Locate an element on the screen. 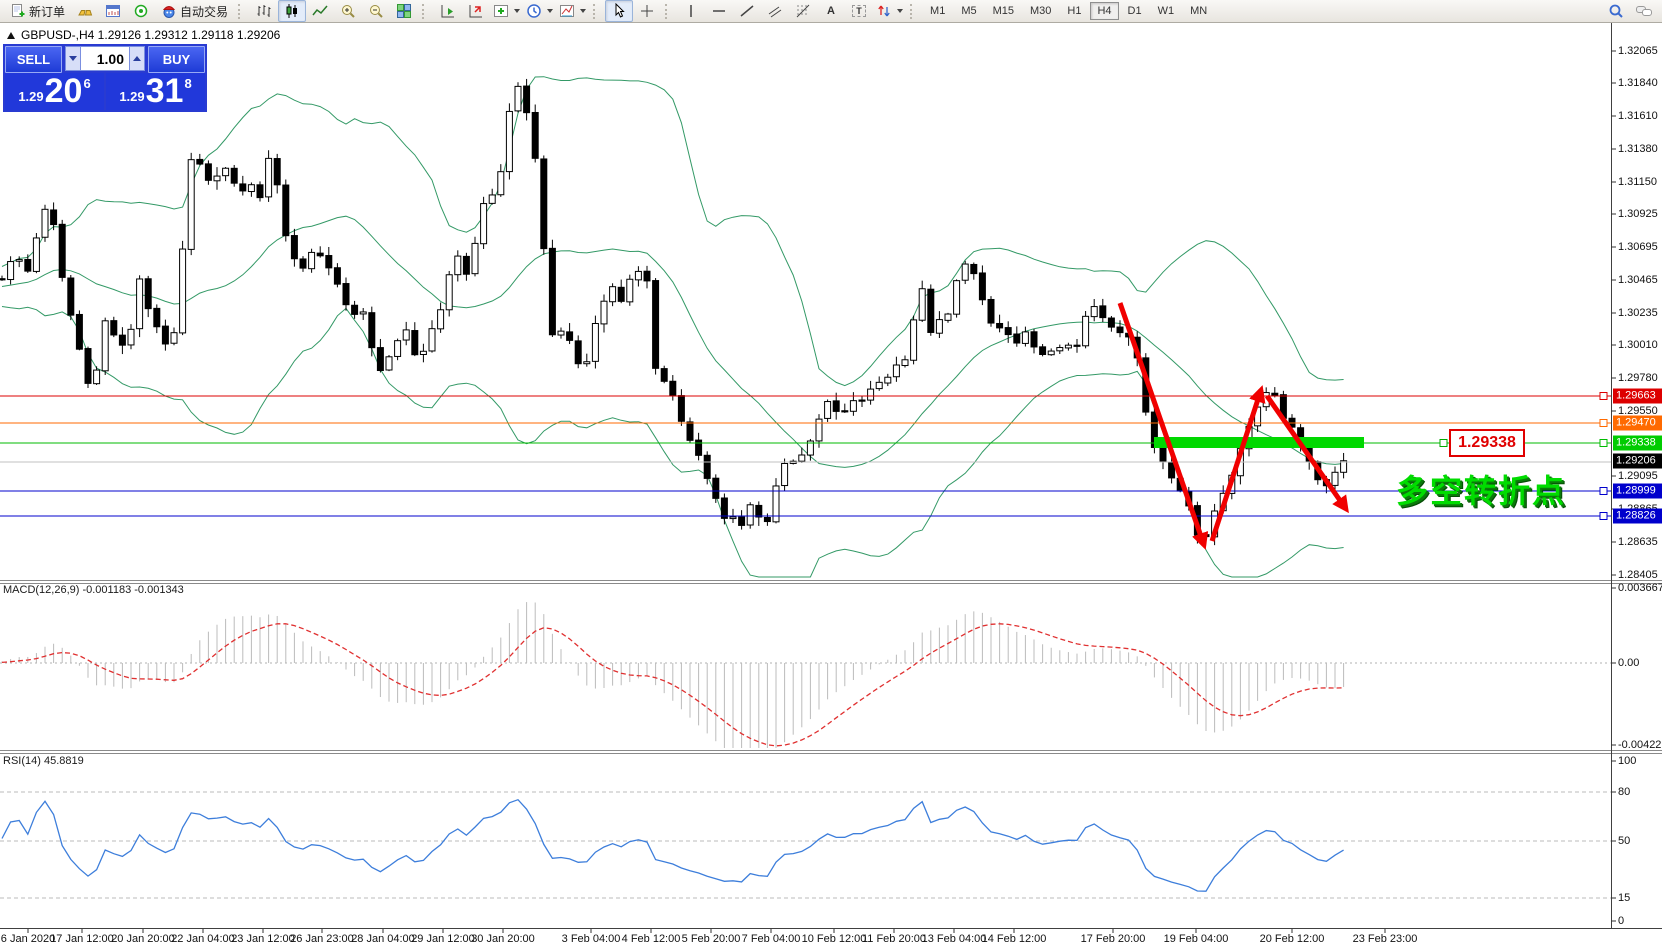 The height and width of the screenshot is (948, 1662). new-order-button: 新订单 is located at coordinates (37, 11).